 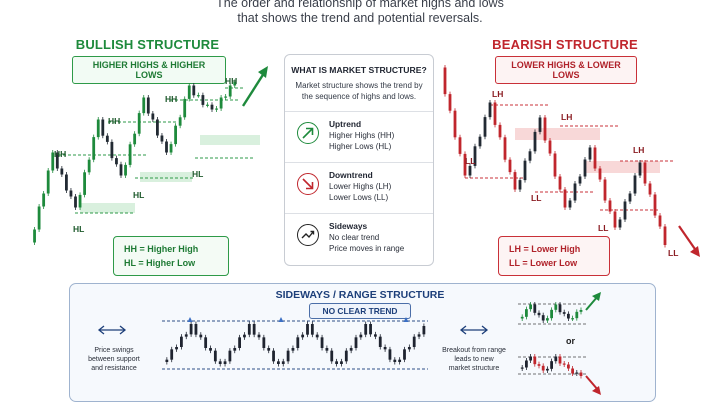 I want to click on bullish-legend-hh: HH = Higher High, so click(x=161, y=249).